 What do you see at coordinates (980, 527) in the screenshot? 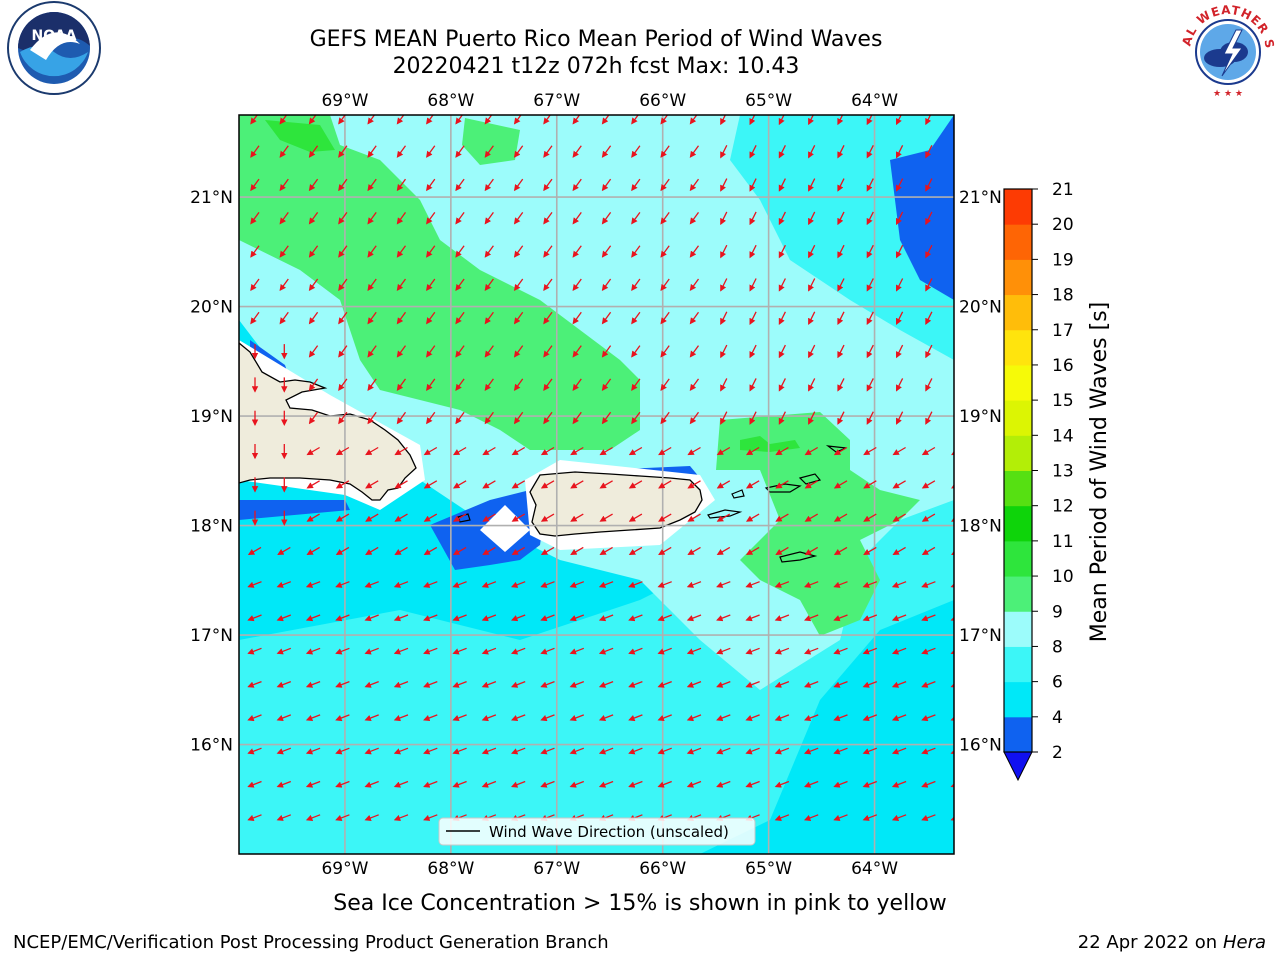
I see `lat-label-right: 18°N` at bounding box center [980, 527].